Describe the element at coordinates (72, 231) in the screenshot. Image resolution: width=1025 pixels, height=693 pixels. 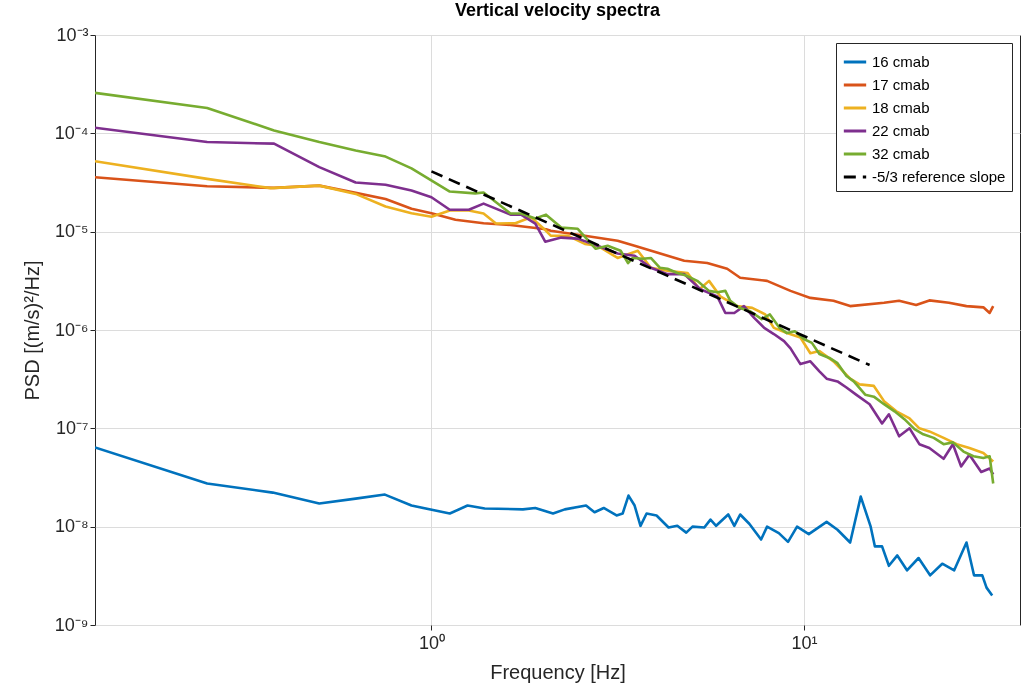
I see `y-tick-label: 10⁻⁵` at that location.